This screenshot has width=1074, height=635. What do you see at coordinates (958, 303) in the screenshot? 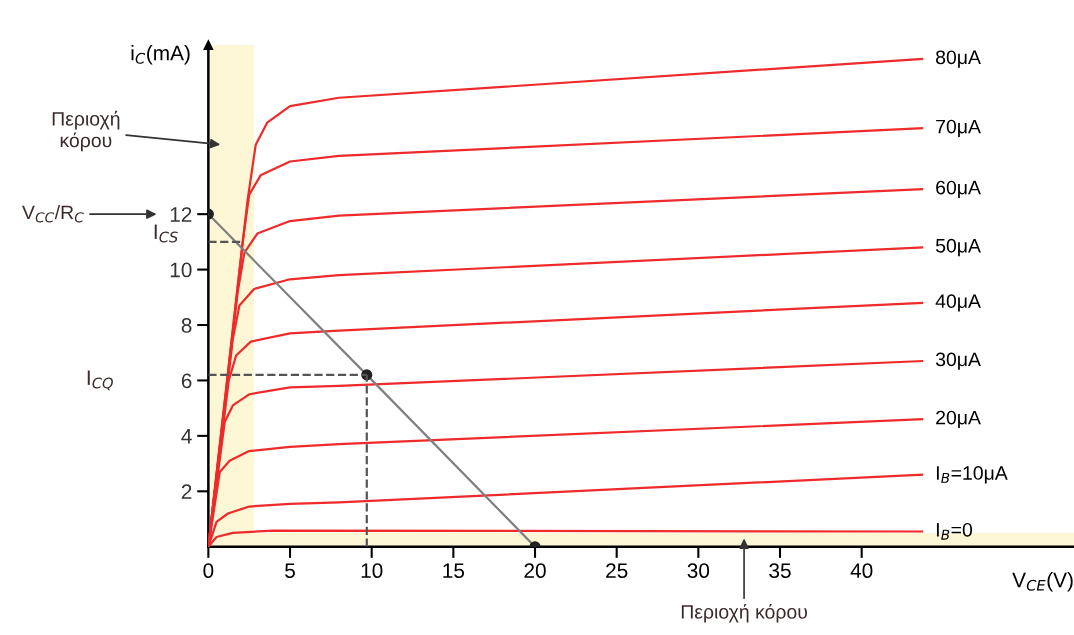
I see `series-label: 40μA` at bounding box center [958, 303].